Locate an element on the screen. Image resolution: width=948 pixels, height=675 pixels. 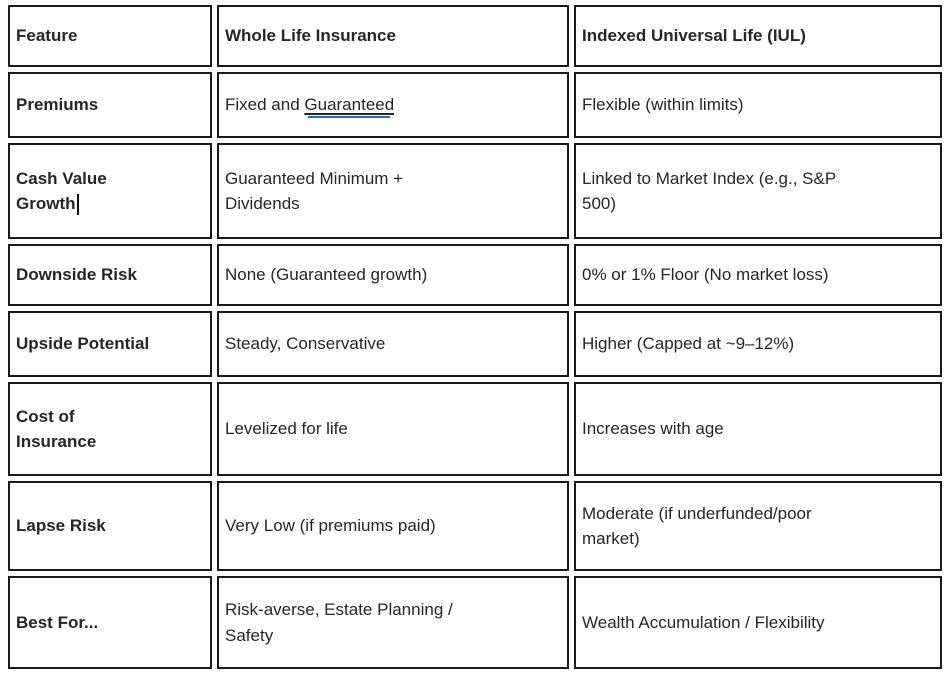
cell-text: 0% or 1% Floor (No market loss) is located at coordinates (705, 275).